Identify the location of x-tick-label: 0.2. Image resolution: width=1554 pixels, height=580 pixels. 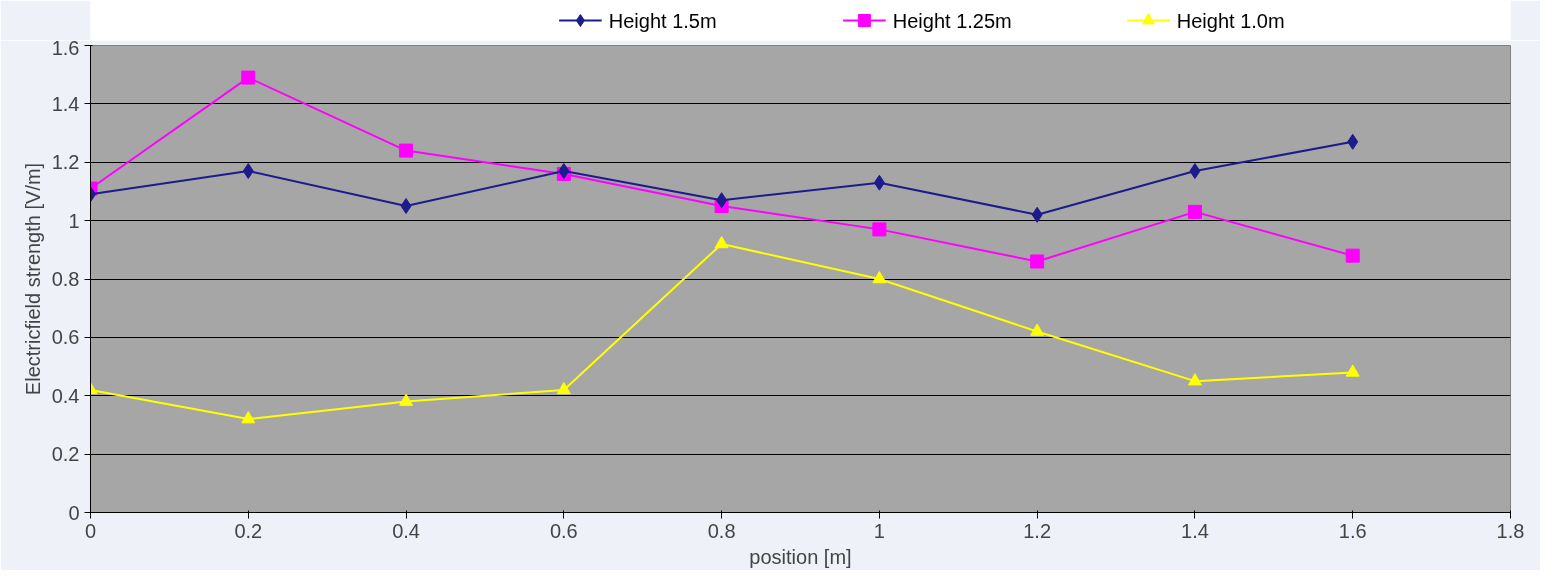
(248, 530).